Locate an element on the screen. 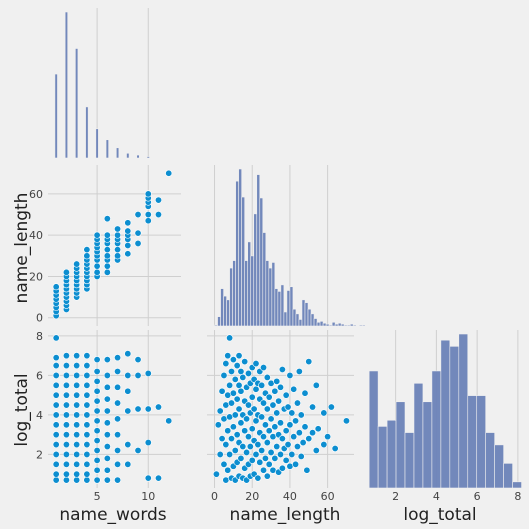  xlabel-name-words: name_words is located at coordinates (112, 515).